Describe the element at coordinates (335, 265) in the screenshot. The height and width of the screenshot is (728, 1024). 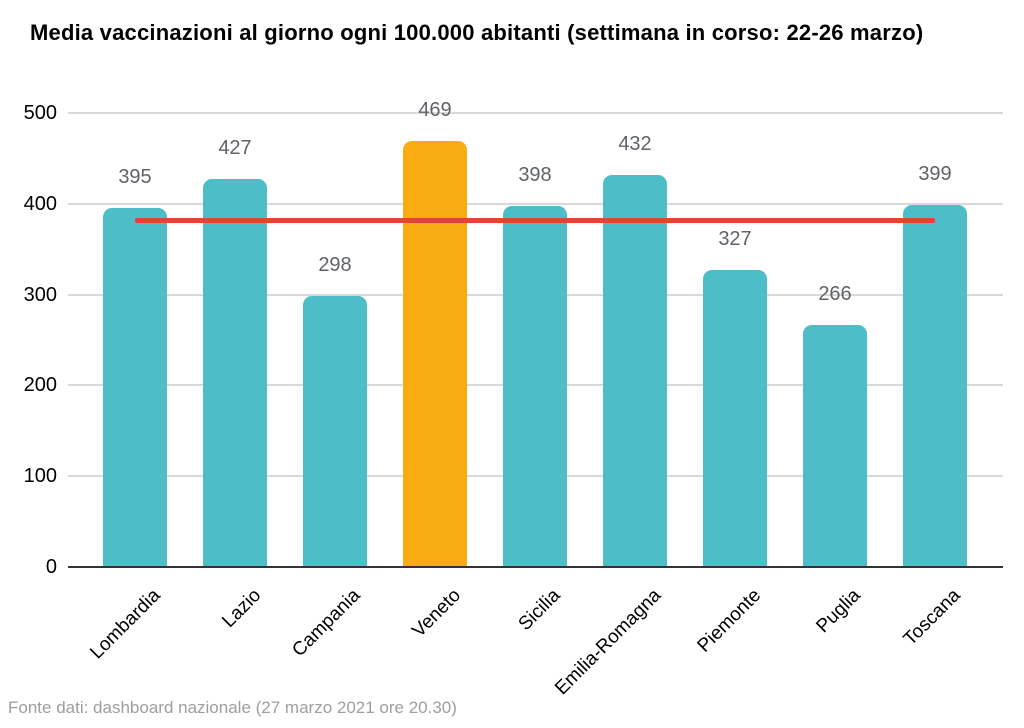
I see `value-label-campania: 298` at that location.